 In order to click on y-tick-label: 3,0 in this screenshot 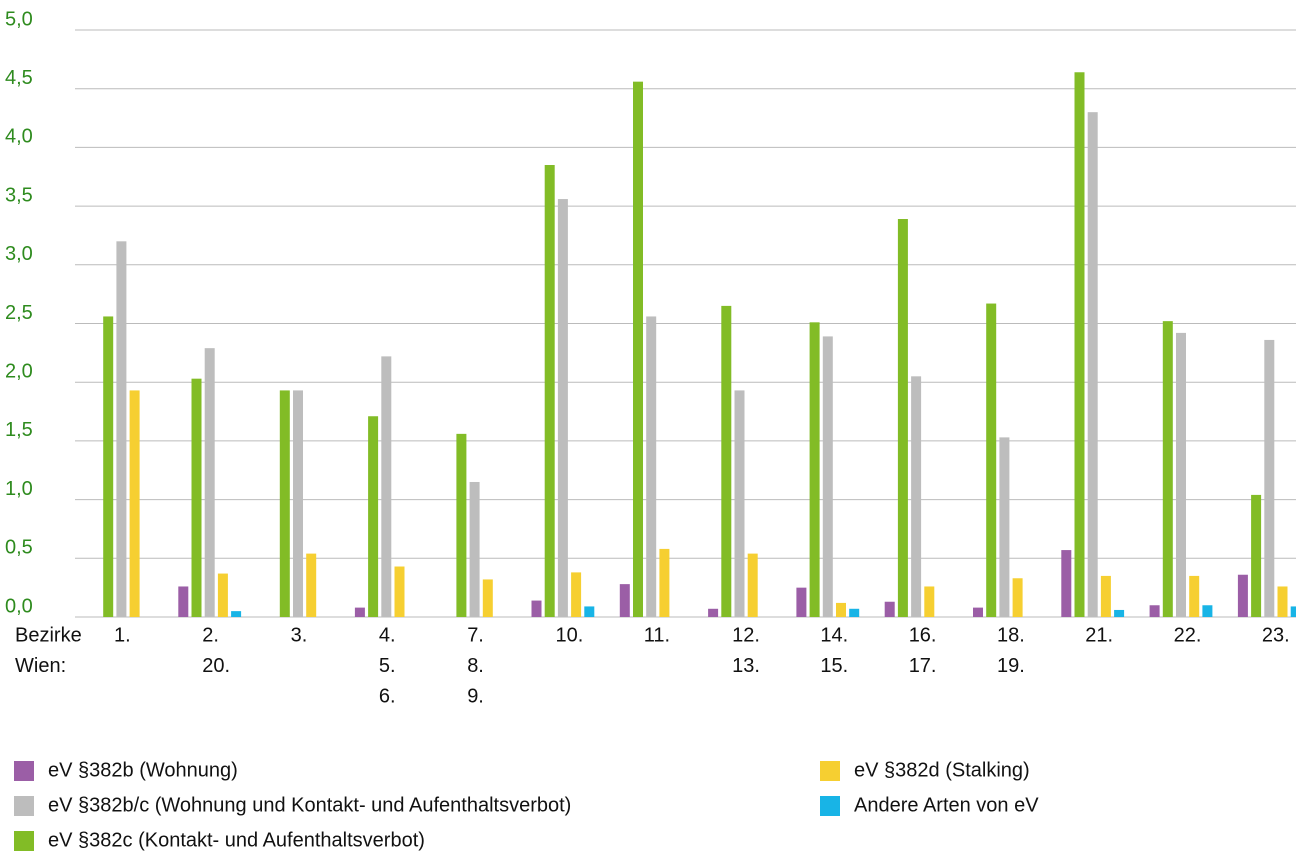, I will do `click(19, 254)`.